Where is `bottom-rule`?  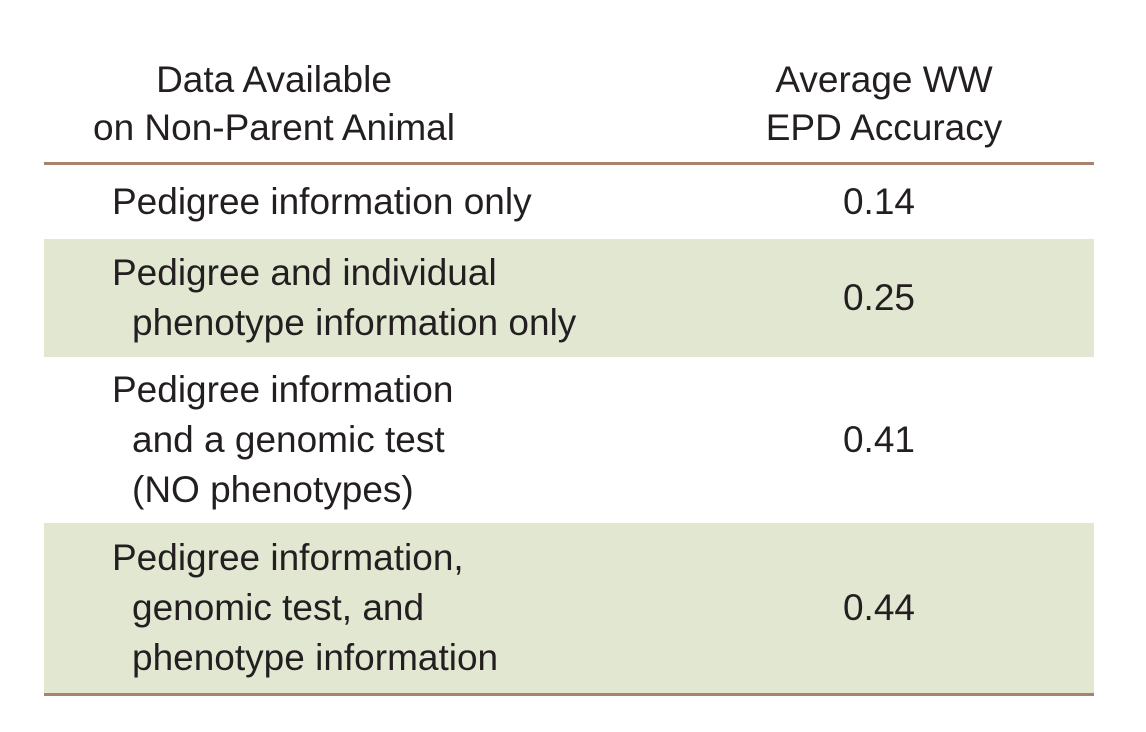
bottom-rule is located at coordinates (569, 694).